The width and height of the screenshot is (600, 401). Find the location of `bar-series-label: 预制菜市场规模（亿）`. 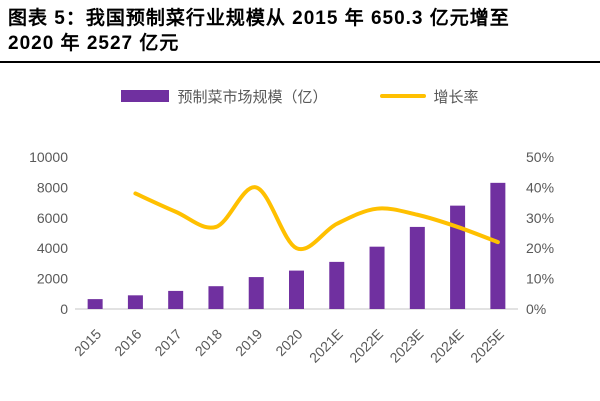

bar-series-label: 预制菜市场规模（亿） is located at coordinates (252, 97).